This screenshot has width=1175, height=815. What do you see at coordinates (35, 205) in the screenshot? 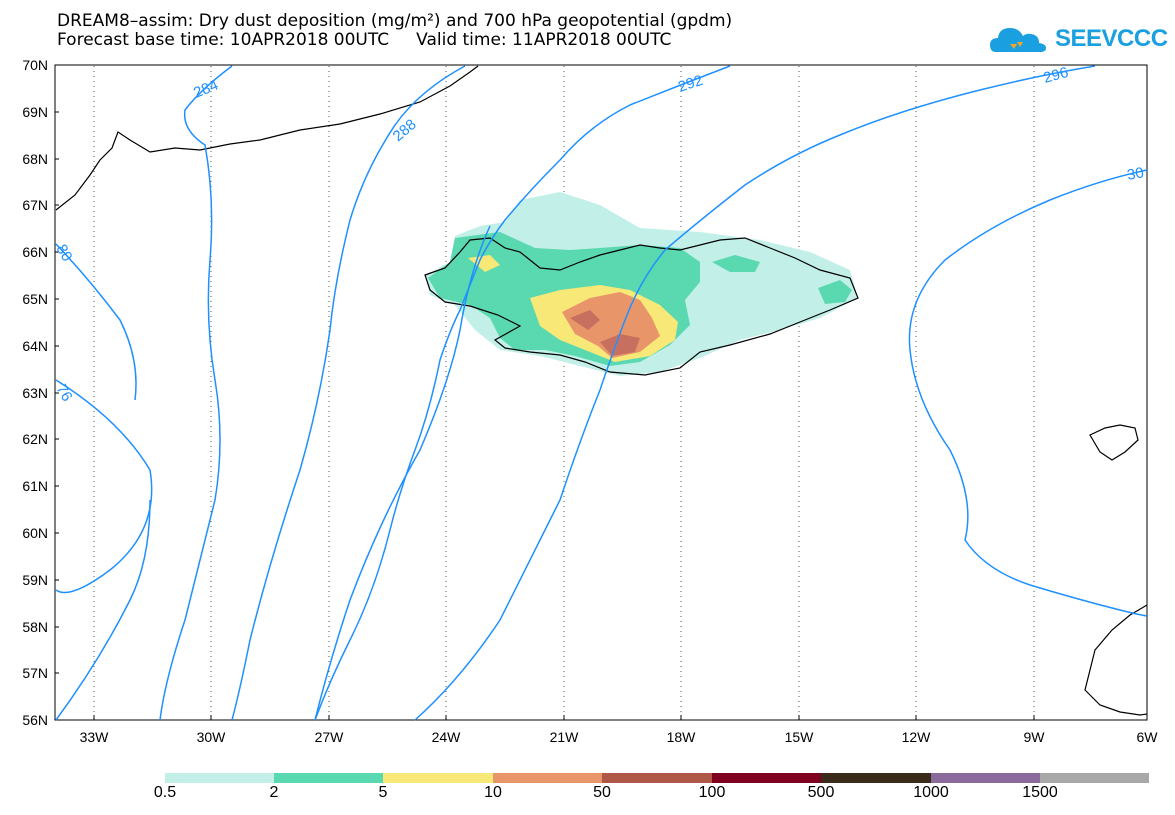
I see `lat-label: 67N` at bounding box center [35, 205].